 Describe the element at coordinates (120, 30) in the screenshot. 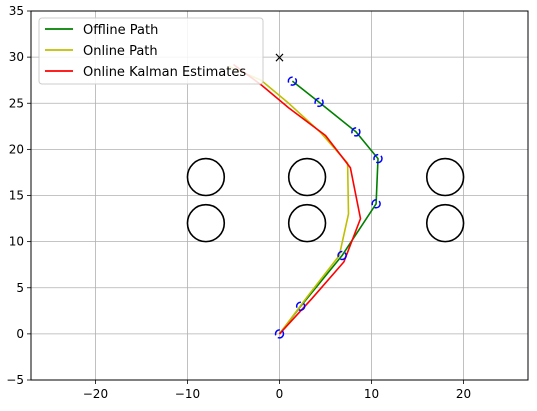

I see `legend-label: Offline Path` at that location.